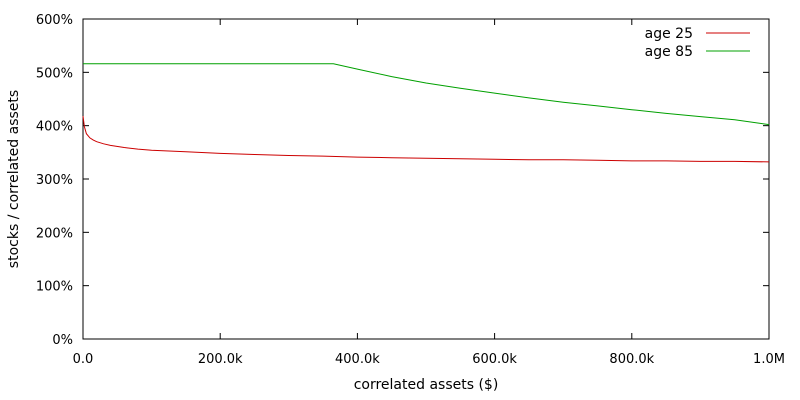  Describe the element at coordinates (62, 340) in the screenshot. I see `y-tick-label: 0%` at that location.